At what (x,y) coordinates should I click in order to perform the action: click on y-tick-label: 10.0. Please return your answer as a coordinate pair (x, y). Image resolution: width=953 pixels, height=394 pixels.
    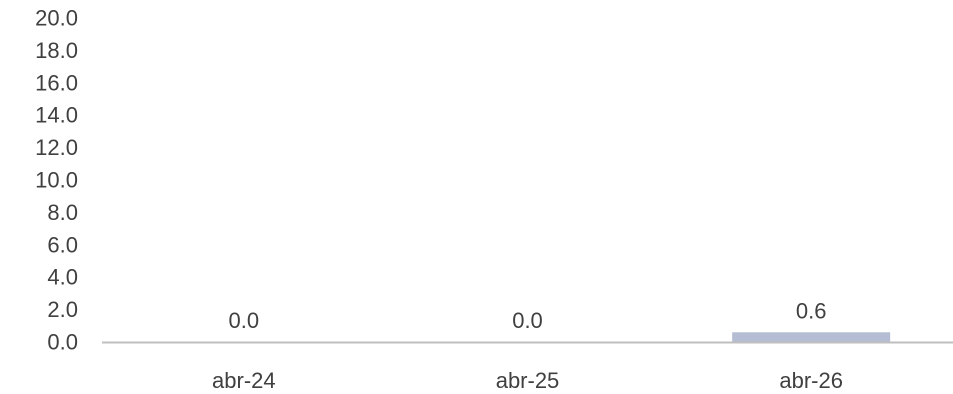
    Looking at the image, I should click on (56, 180).